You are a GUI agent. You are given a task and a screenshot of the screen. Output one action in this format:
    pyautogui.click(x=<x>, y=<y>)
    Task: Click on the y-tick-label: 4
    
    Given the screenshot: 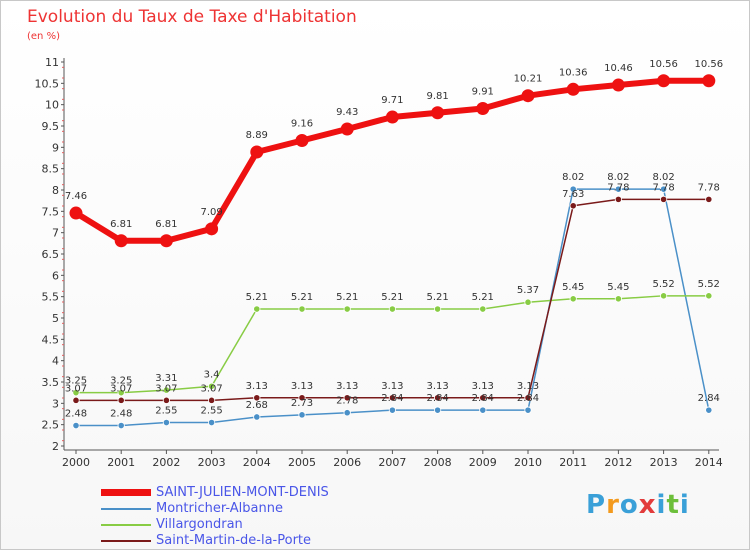 What is the action you would take?
    pyautogui.click(x=55, y=361)
    